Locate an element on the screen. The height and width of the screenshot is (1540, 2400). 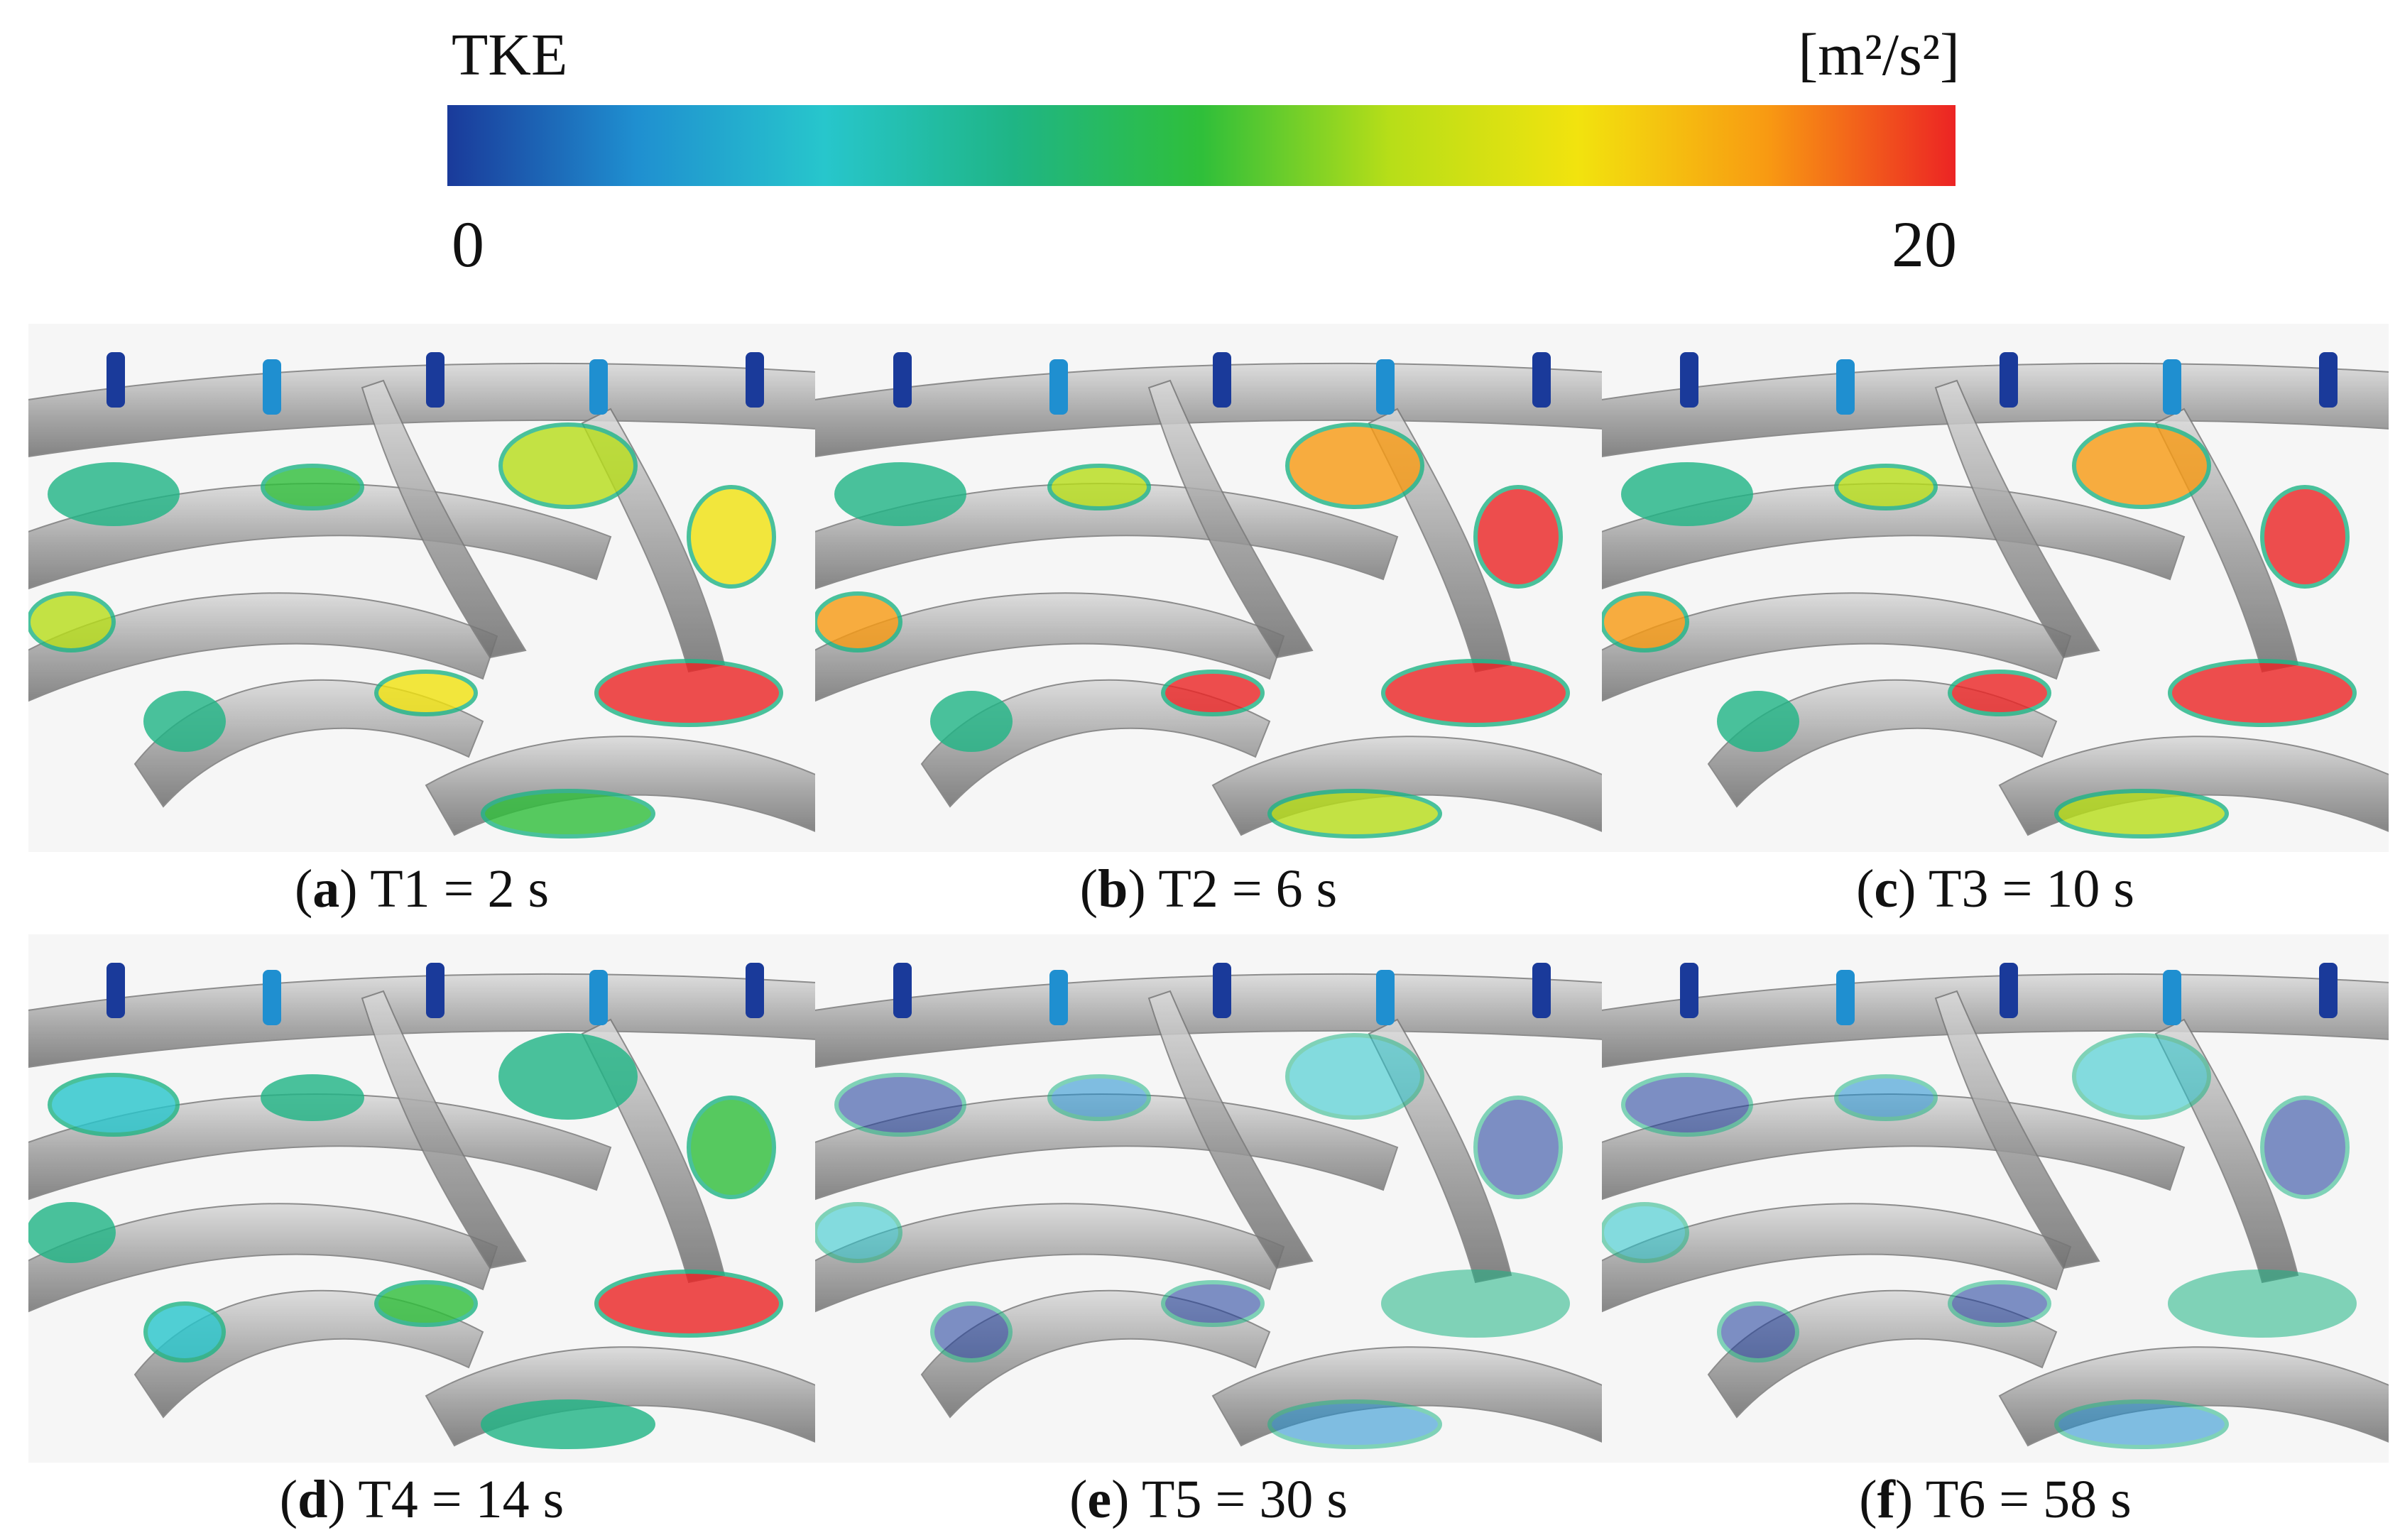
caption-c: (c) T3 = 10 s is located at coordinates (1995, 889).